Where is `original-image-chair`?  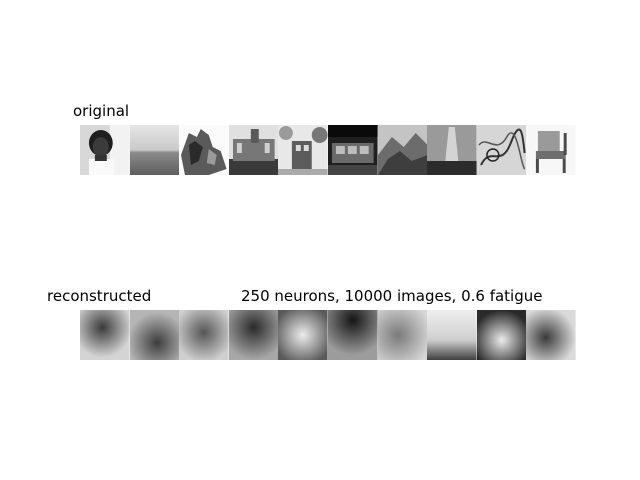
original-image-chair is located at coordinates (551, 150).